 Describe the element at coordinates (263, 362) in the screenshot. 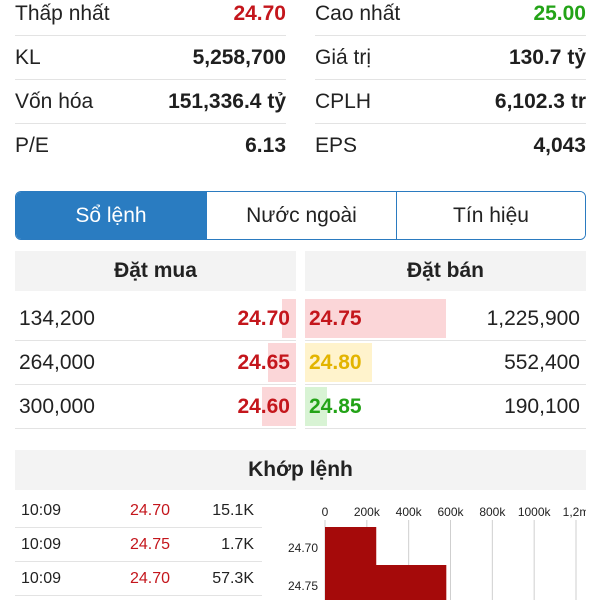

I see `order-price: 24.65` at that location.